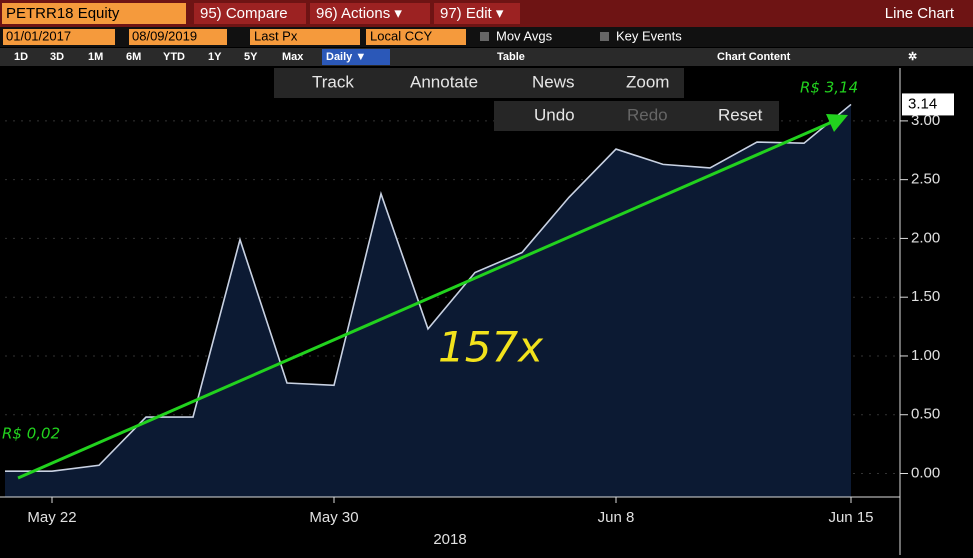 This screenshot has width=973, height=558. What do you see at coordinates (604, 36) in the screenshot?
I see `key-events-checkbox` at bounding box center [604, 36].